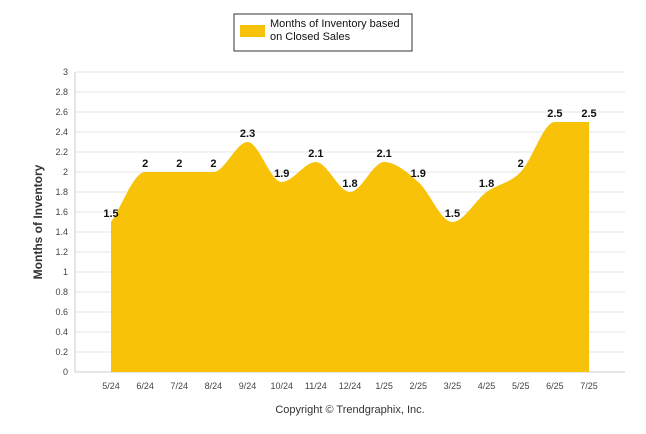  I want to click on y-tick-label: 0, so click(65, 372).